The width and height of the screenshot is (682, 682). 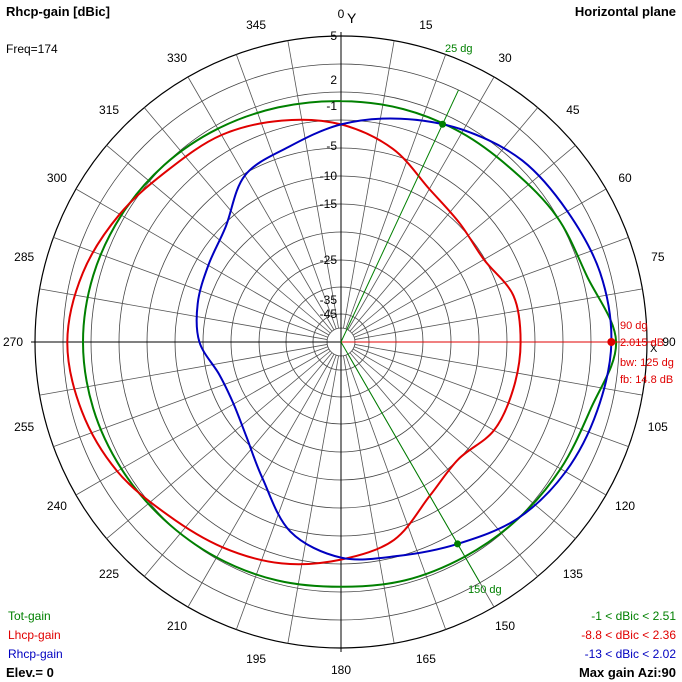 What do you see at coordinates (333, 80) in the screenshot?
I see `radial-tick-label: 2` at bounding box center [333, 80].